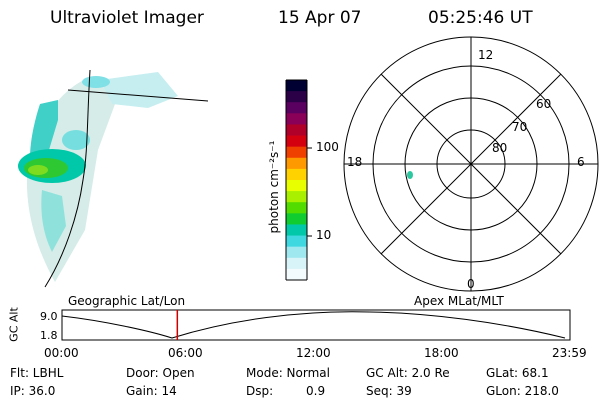  Describe the element at coordinates (410, 175) in the screenshot. I see `polar-aurora-spot` at that location.